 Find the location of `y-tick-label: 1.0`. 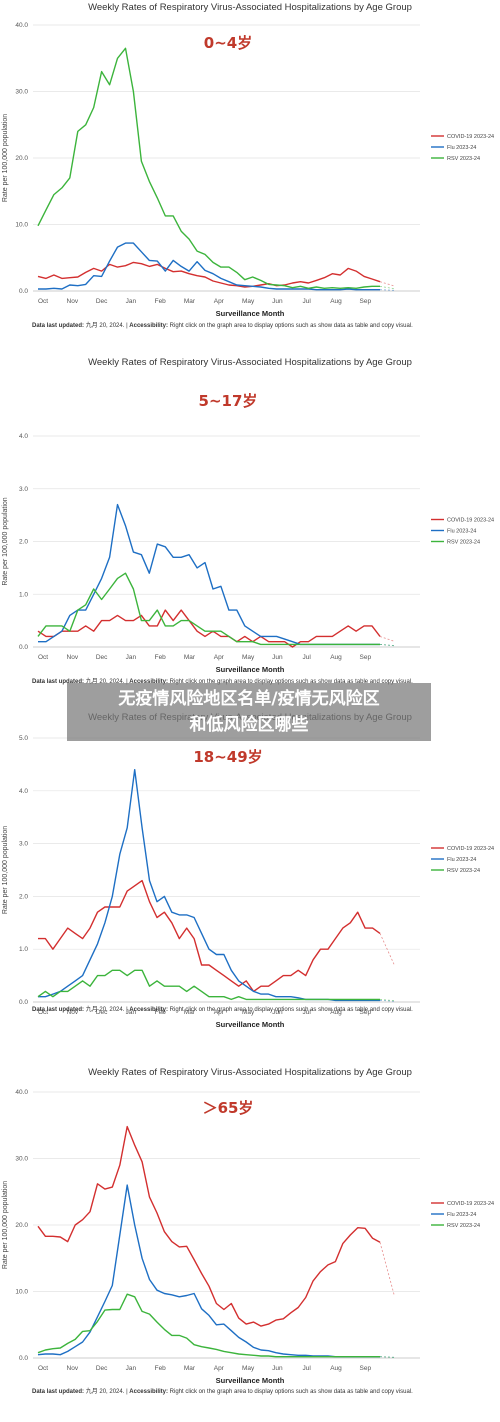

y-tick-label: 1.0 is located at coordinates (23, 949).